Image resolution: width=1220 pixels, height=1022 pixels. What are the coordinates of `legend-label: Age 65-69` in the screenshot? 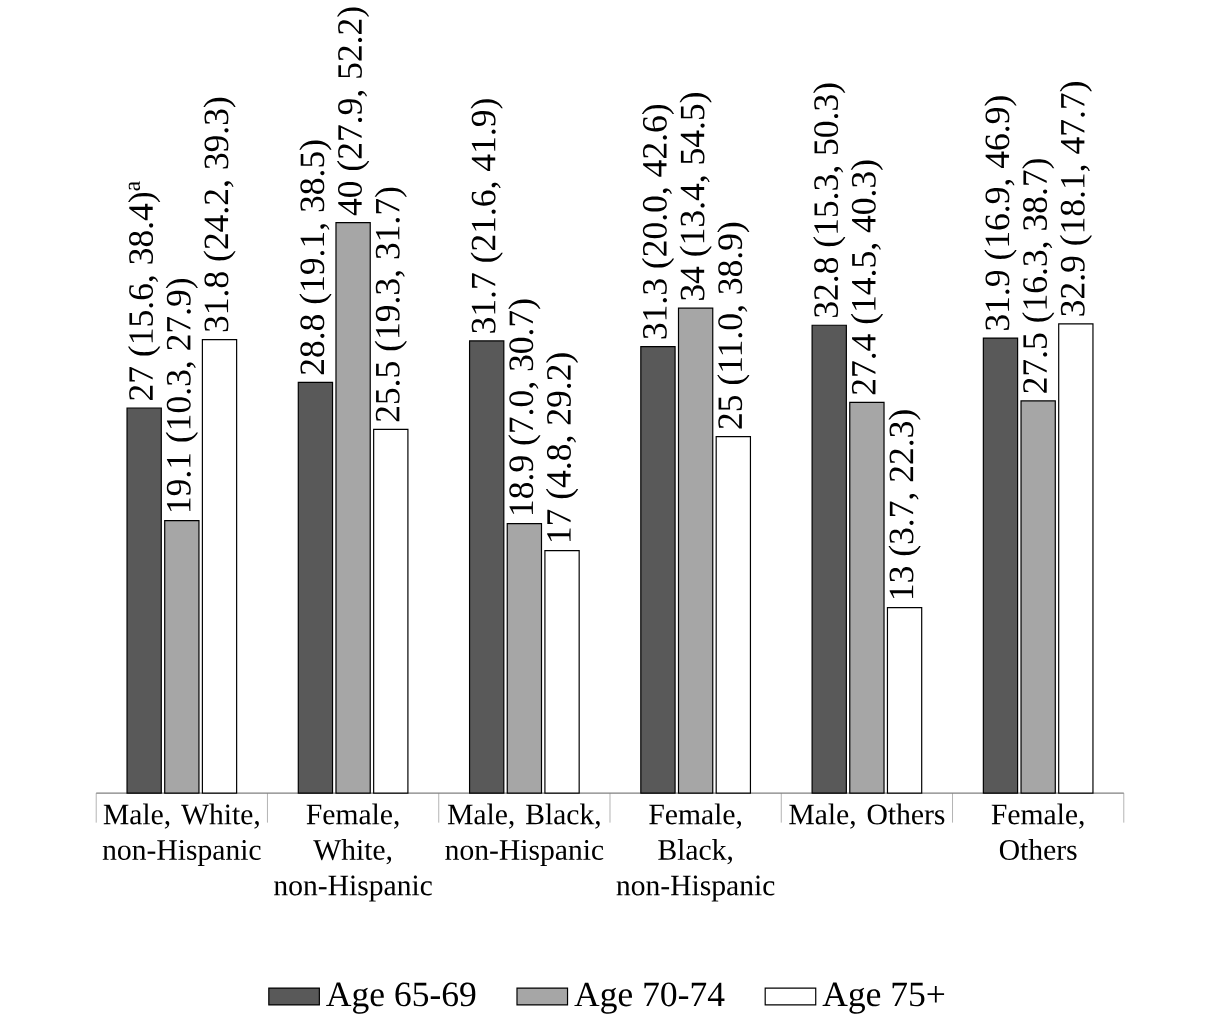 It's located at (401, 998).